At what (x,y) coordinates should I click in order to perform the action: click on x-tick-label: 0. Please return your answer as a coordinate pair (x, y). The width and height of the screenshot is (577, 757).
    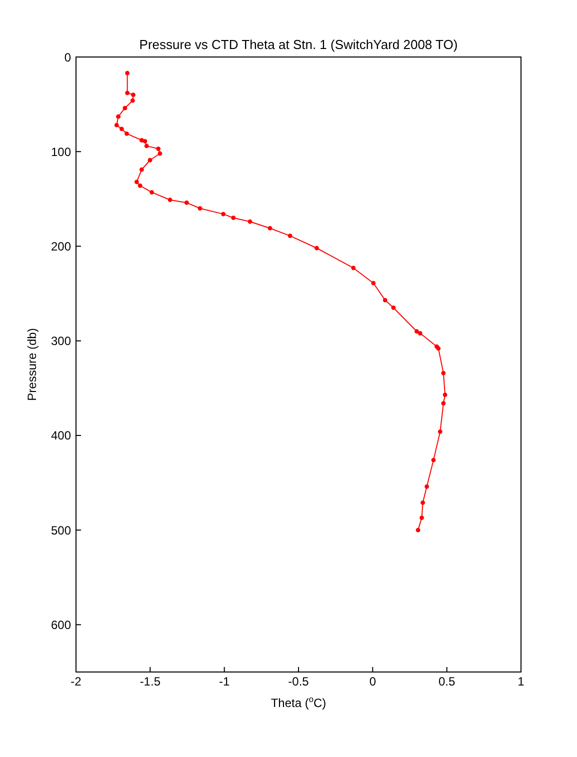
    Looking at the image, I should click on (372, 681).